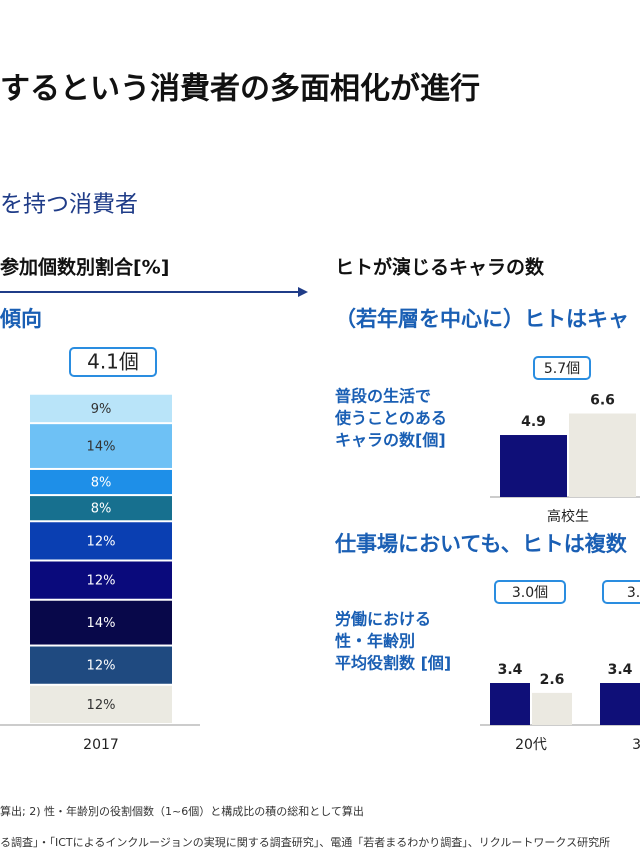 This screenshot has height=853, width=640. I want to click on y-label: キャラの数[個], so click(390, 440).